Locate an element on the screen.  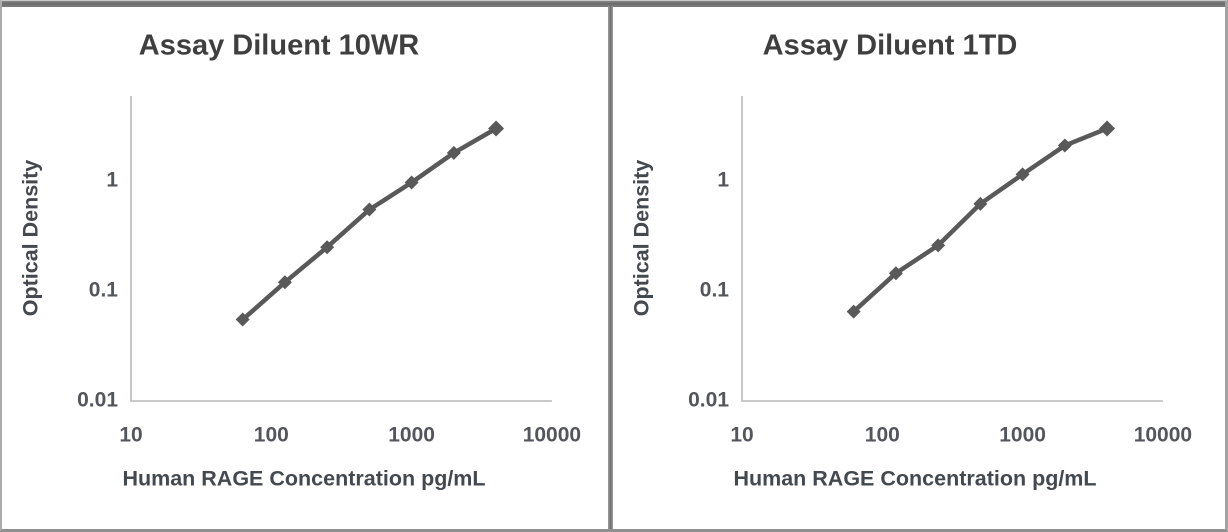
frame-top-border is located at coordinates (613, 4).